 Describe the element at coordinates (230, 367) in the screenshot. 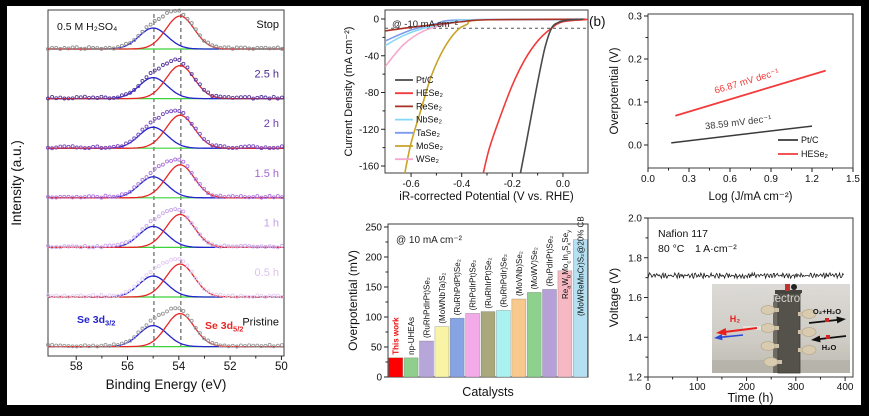

I see `tspan-shape: 52` at that location.